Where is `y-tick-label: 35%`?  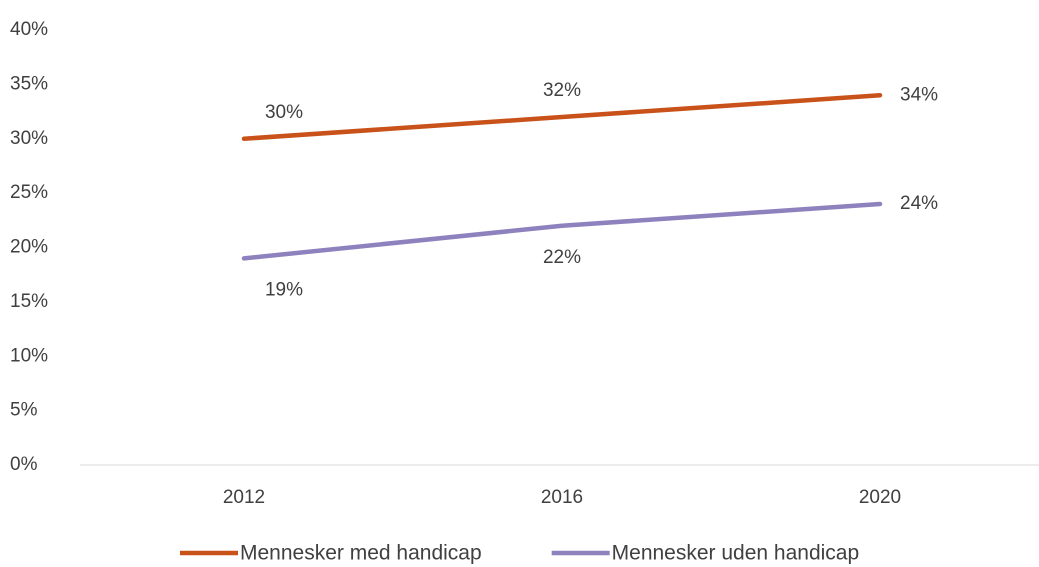
y-tick-label: 35% is located at coordinates (29, 83).